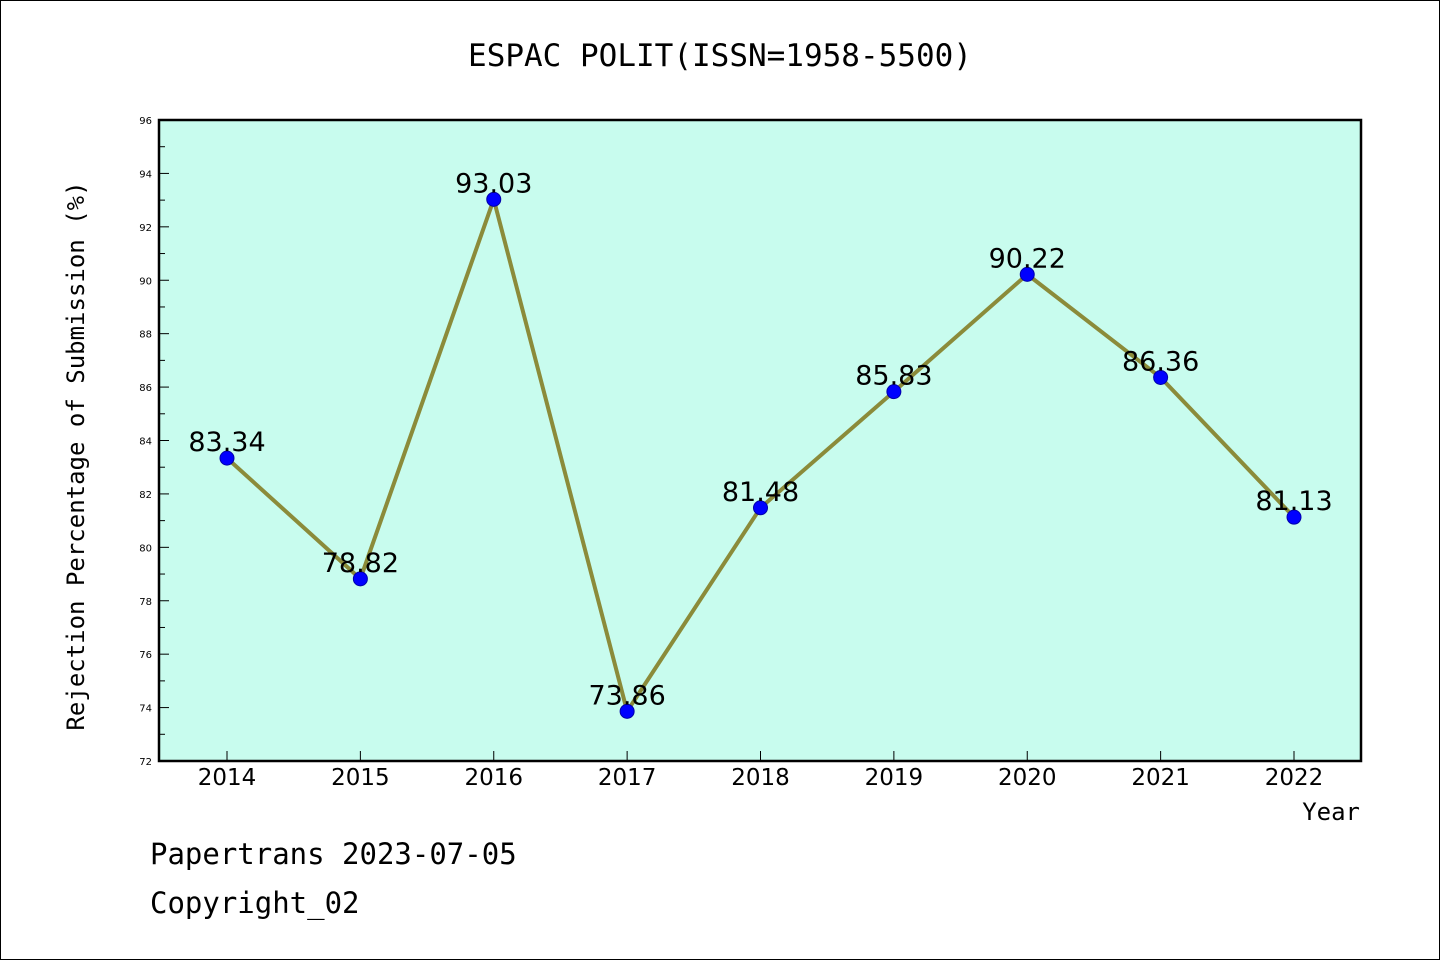  Describe the element at coordinates (145, 655) in the screenshot. I see `y-tick-label: 76` at that location.